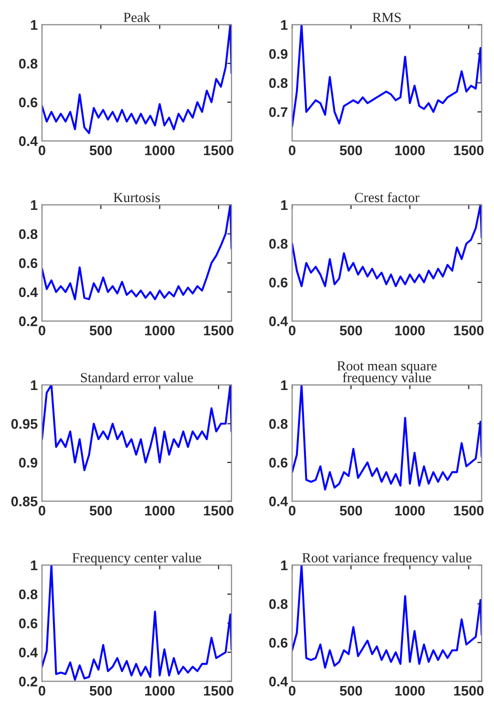  I want to click on chart-title: Crest factor, so click(387, 197).